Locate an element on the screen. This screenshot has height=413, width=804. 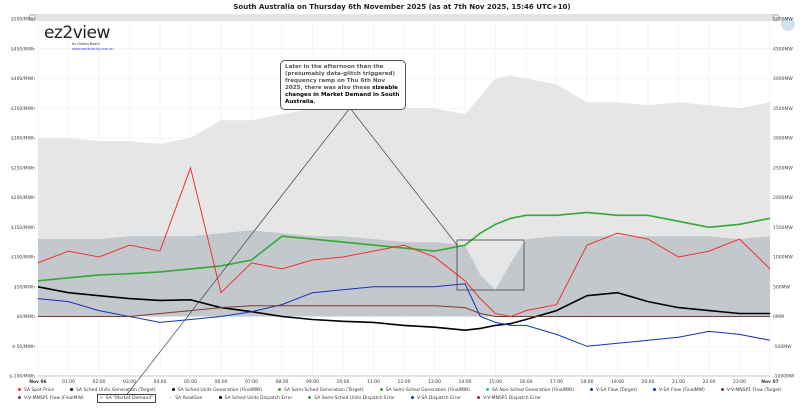
legend-label: SA AvailGen is located at coordinates (189, 398).